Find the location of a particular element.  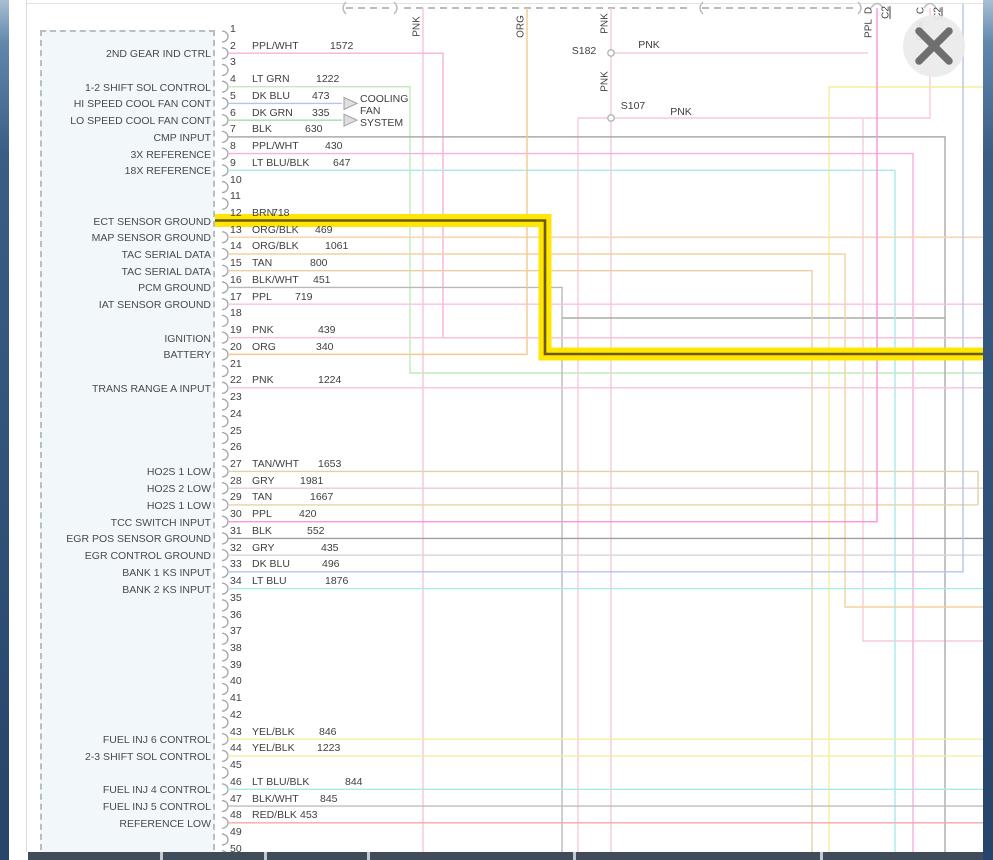

close-icon is located at coordinates (934, 46).